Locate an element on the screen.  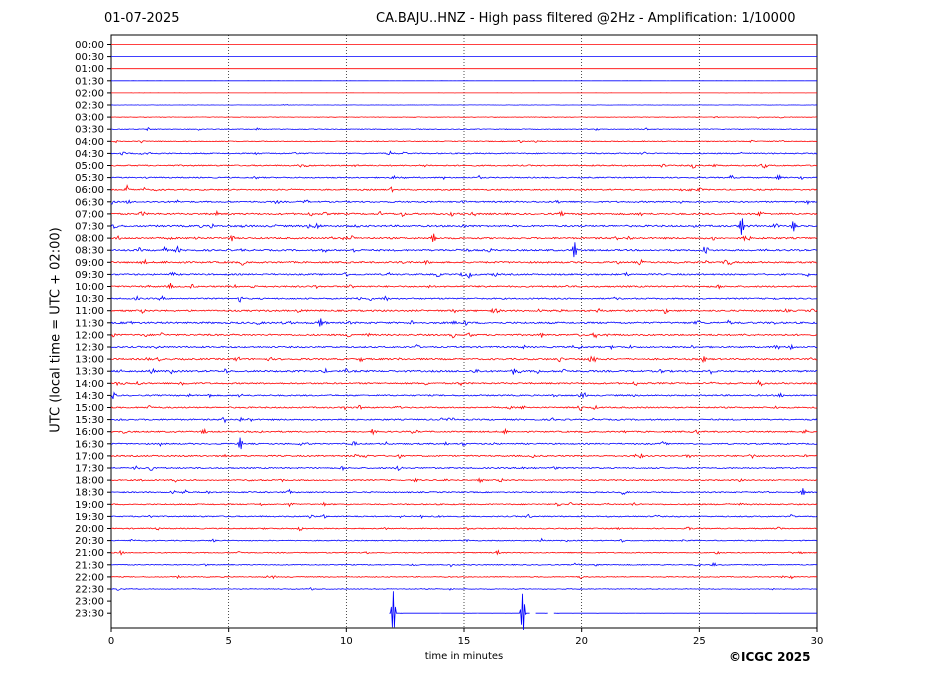
row-label: 05:30 is located at coordinates (89, 178).